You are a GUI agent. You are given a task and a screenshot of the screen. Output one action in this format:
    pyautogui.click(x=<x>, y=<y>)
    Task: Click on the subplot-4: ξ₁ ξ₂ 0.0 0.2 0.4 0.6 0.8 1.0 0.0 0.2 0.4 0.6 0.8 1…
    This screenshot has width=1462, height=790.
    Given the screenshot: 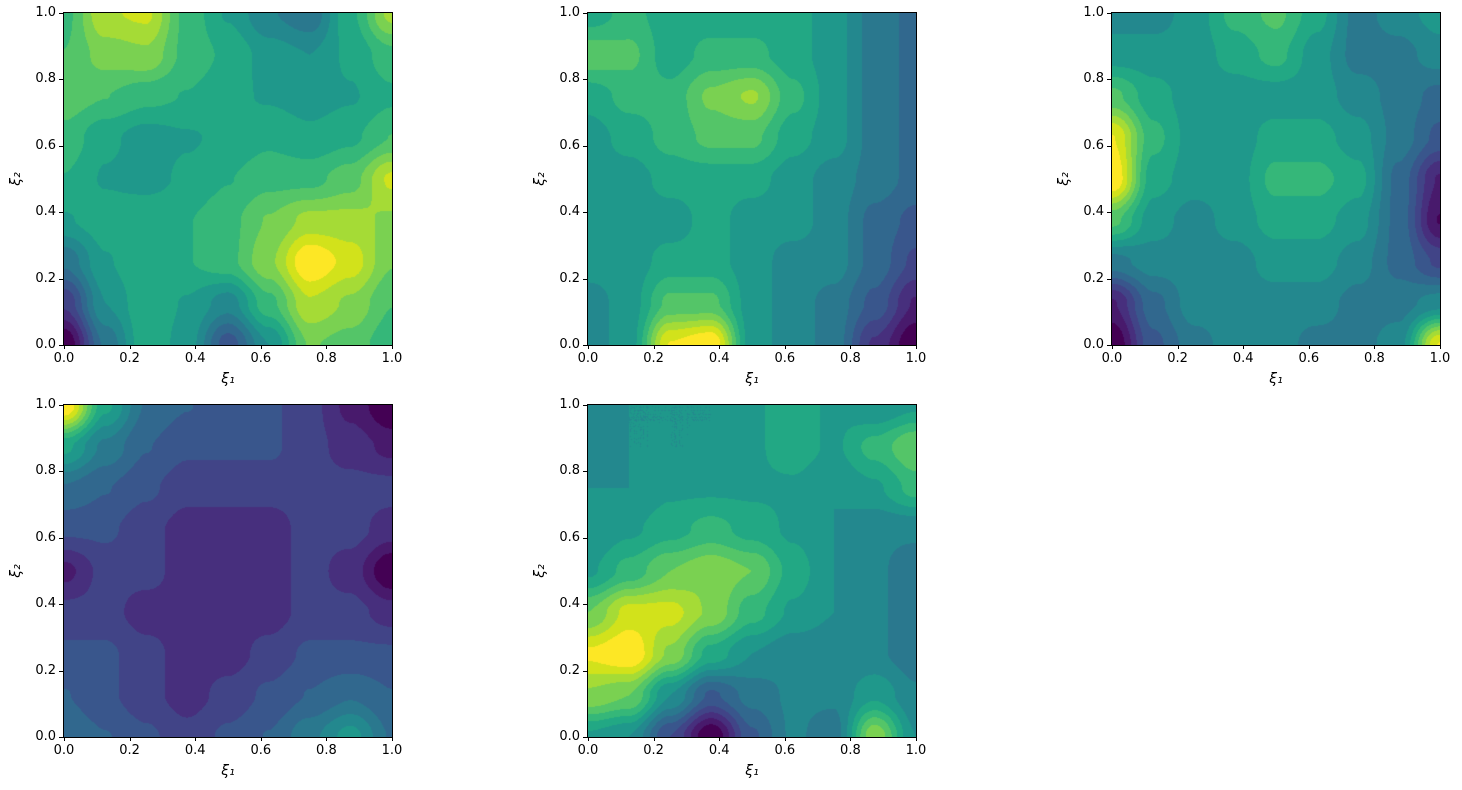 What is the action you would take?
    pyautogui.click(x=205, y=588)
    